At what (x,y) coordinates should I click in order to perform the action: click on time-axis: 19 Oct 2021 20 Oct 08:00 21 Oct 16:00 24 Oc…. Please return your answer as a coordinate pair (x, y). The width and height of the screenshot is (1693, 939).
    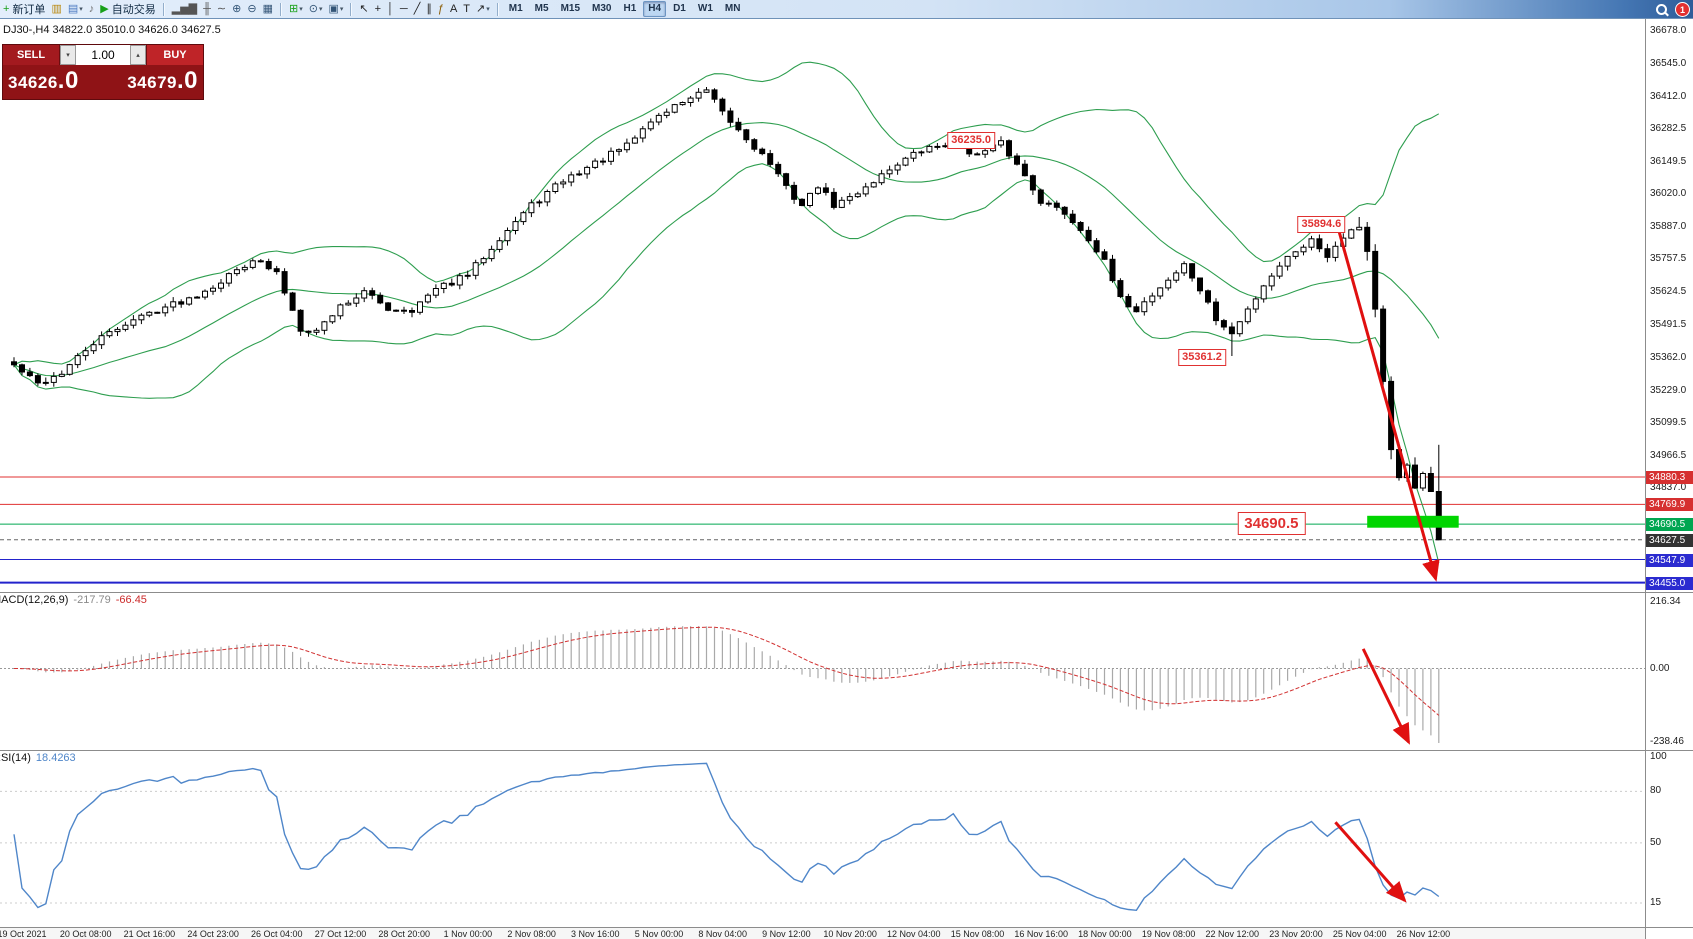
    Looking at the image, I should click on (822, 933).